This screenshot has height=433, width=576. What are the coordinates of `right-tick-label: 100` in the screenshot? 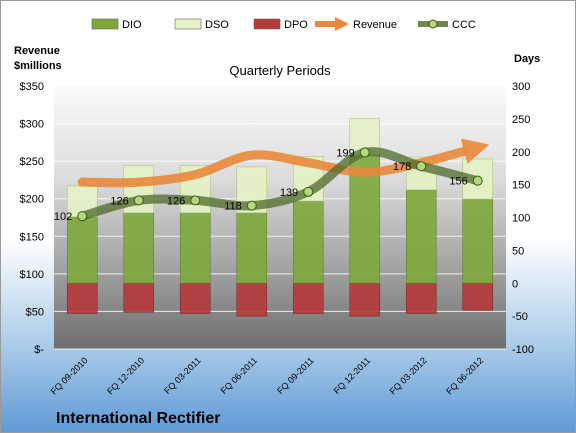 It's located at (521, 219).